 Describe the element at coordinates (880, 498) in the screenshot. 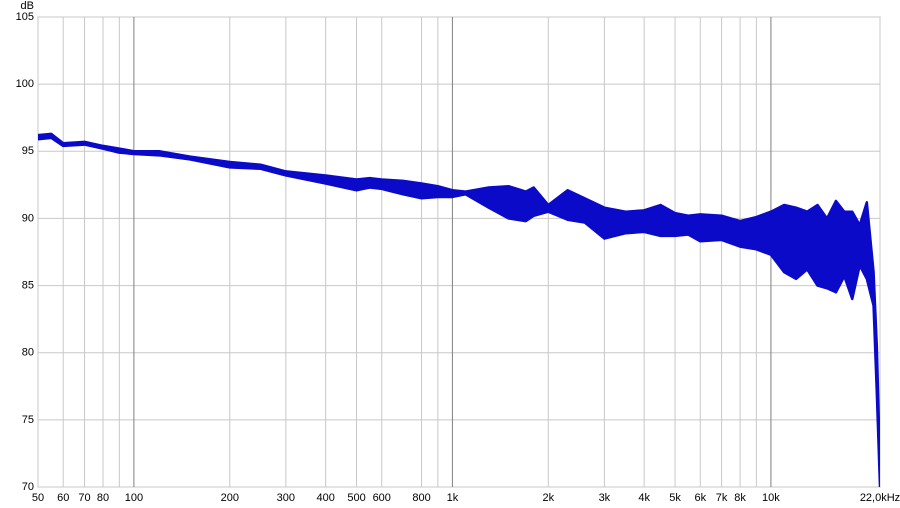

I see `x-tick-label: 22,0kHz` at that location.